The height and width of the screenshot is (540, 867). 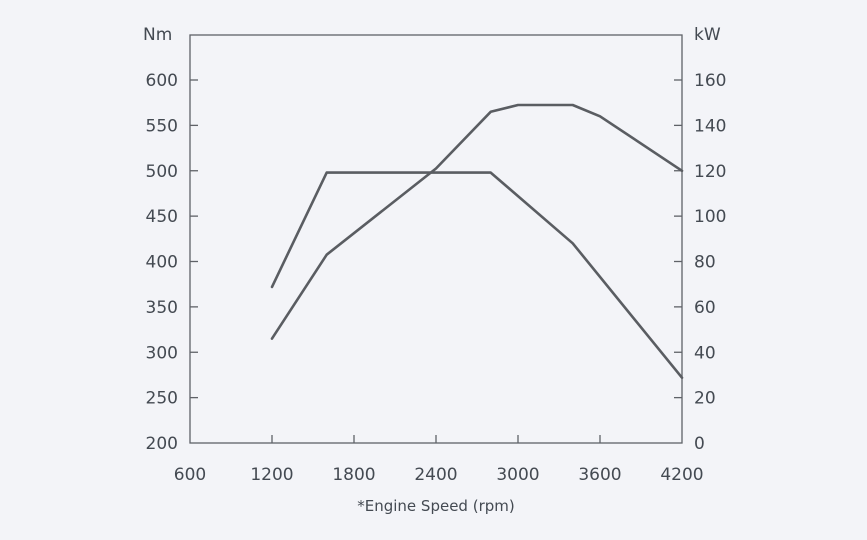 What do you see at coordinates (435, 506) in the screenshot?
I see `x-axis-label: *Engine Speed (rpm)` at bounding box center [435, 506].